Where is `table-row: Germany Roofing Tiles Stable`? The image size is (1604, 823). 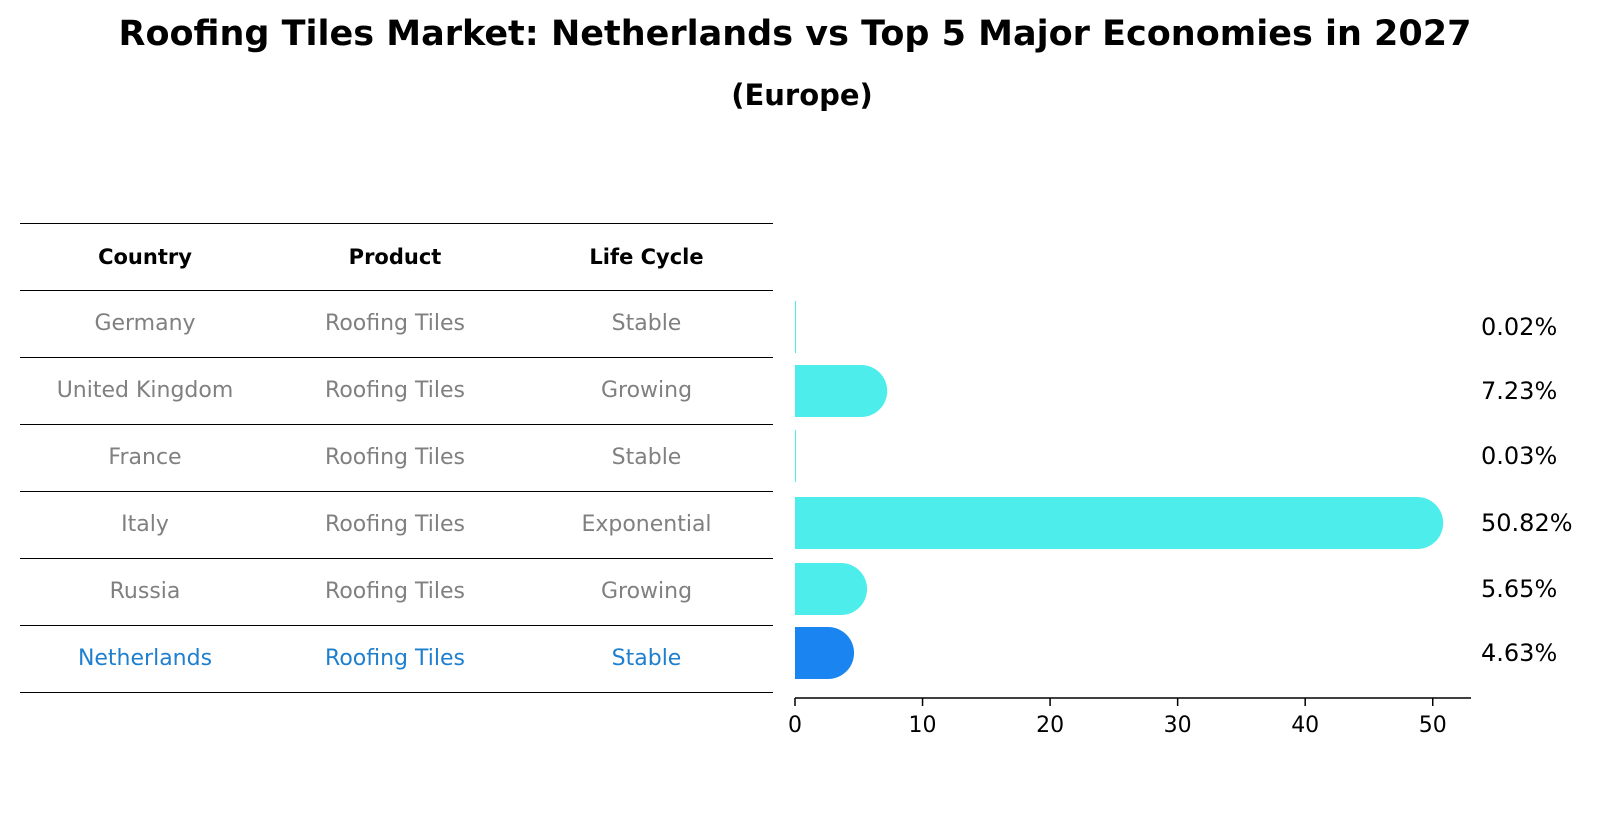 table-row: Germany Roofing Tiles Stable is located at coordinates (396, 323).